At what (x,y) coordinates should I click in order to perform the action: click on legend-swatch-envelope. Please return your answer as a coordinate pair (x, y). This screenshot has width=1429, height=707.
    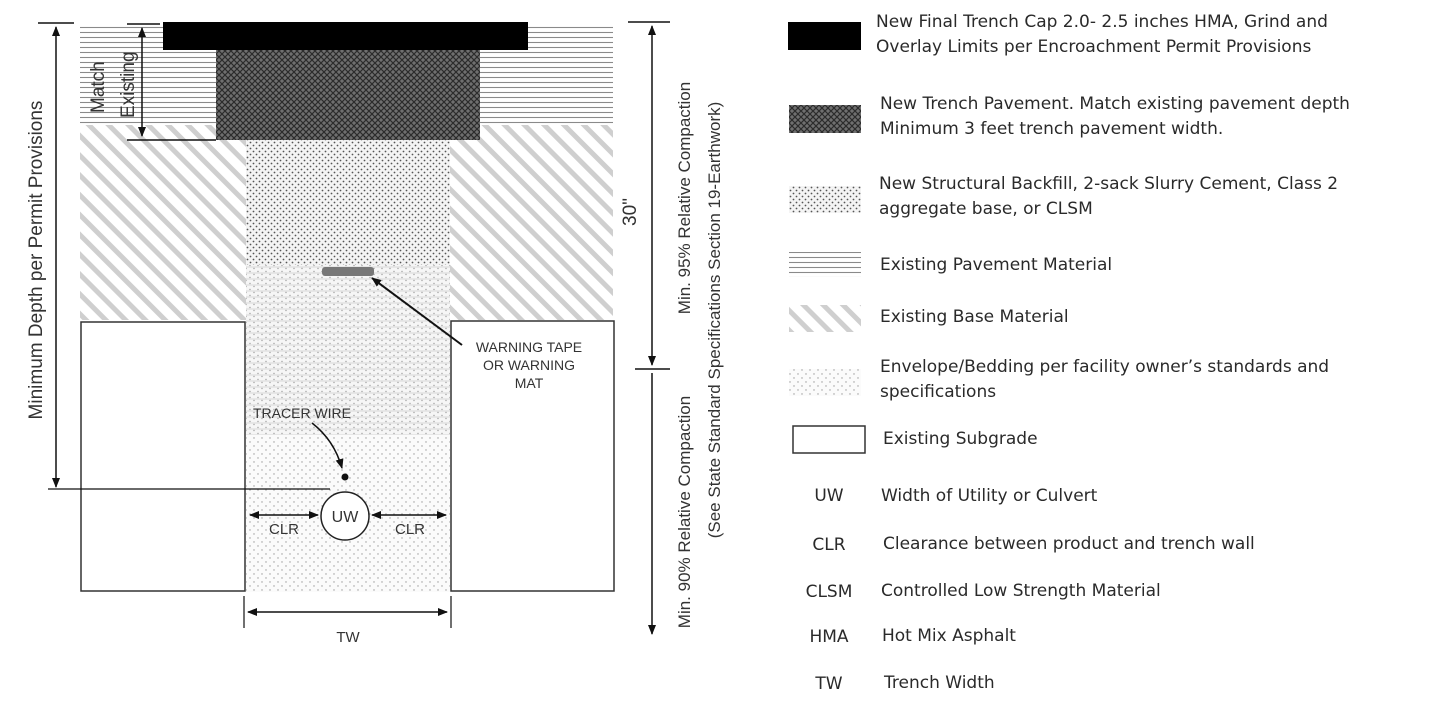
    Looking at the image, I should click on (825, 382).